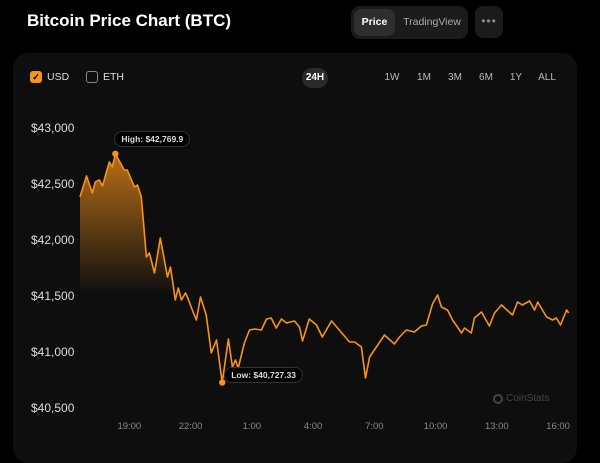 Image resolution: width=600 pixels, height=463 pixels. I want to click on high-price-label: High: $42,769.9, so click(152, 138).